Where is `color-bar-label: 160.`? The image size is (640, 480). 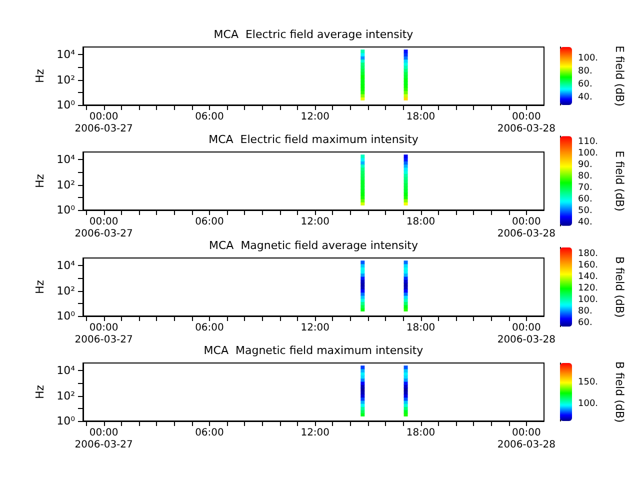 color-bar-label: 160. is located at coordinates (588, 265).